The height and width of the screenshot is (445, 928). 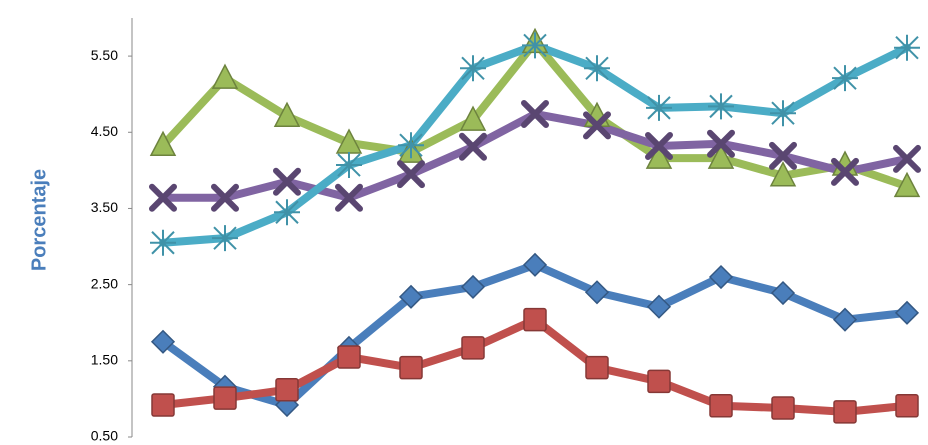 What do you see at coordinates (104, 360) in the screenshot?
I see `y-tick-label: 1.50` at bounding box center [104, 360].